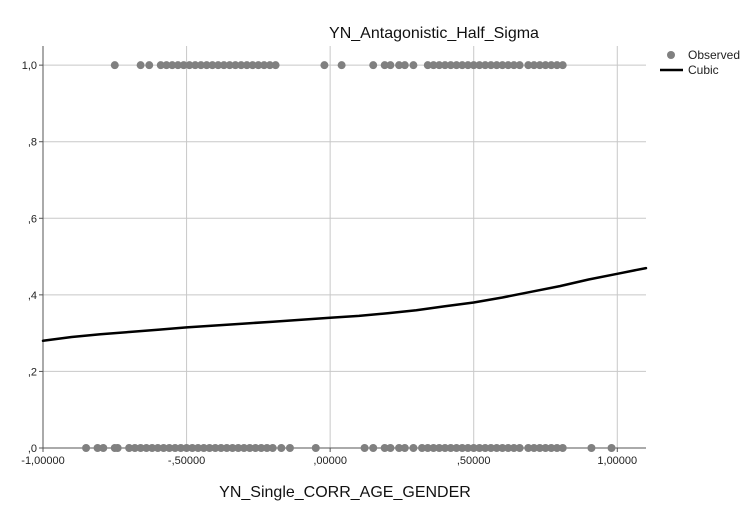 This screenshot has width=756, height=519. Describe the element at coordinates (434, 33) in the screenshot. I see `chart-title: YN_Antagonistic_Half_Sigma` at that location.